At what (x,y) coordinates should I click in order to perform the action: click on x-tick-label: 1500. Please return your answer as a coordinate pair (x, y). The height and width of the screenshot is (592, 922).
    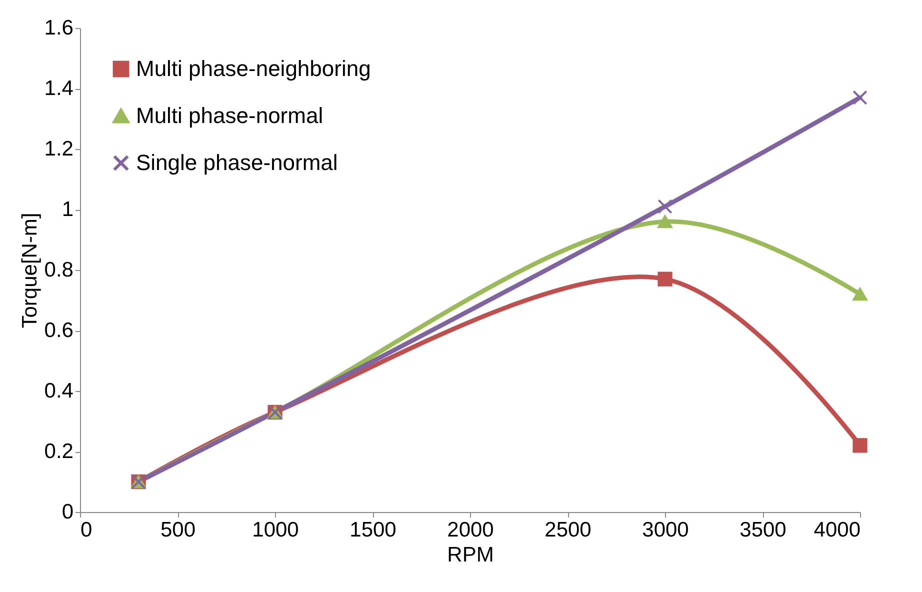
    Looking at the image, I should click on (373, 530).